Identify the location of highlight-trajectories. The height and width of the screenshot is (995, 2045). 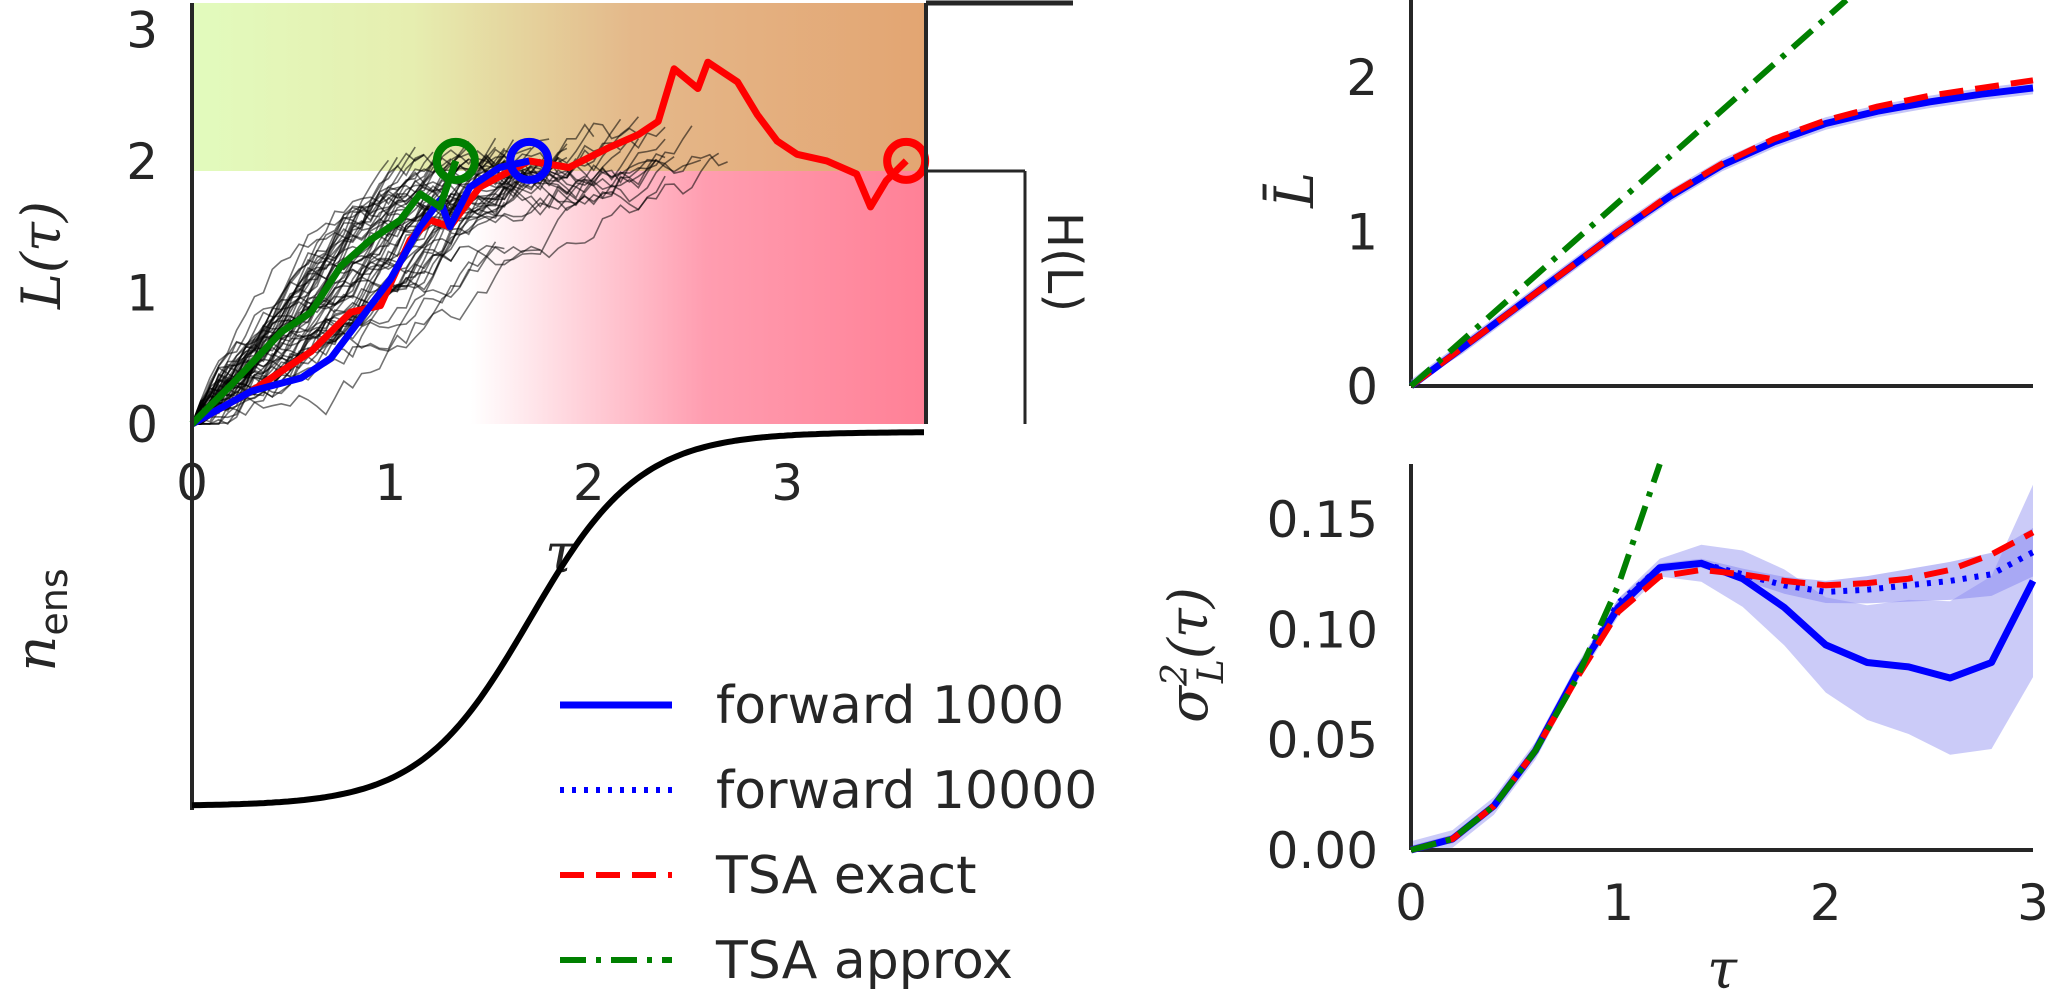
(559, 243).